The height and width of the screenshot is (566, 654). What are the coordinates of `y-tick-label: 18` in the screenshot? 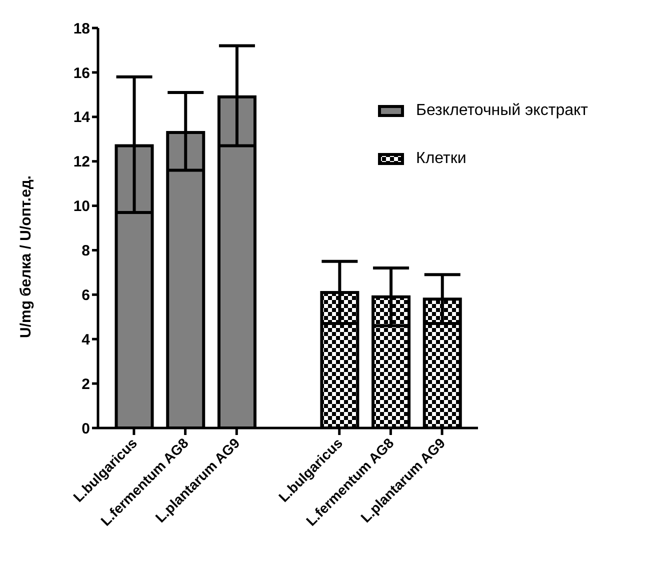 It's located at (81, 29).